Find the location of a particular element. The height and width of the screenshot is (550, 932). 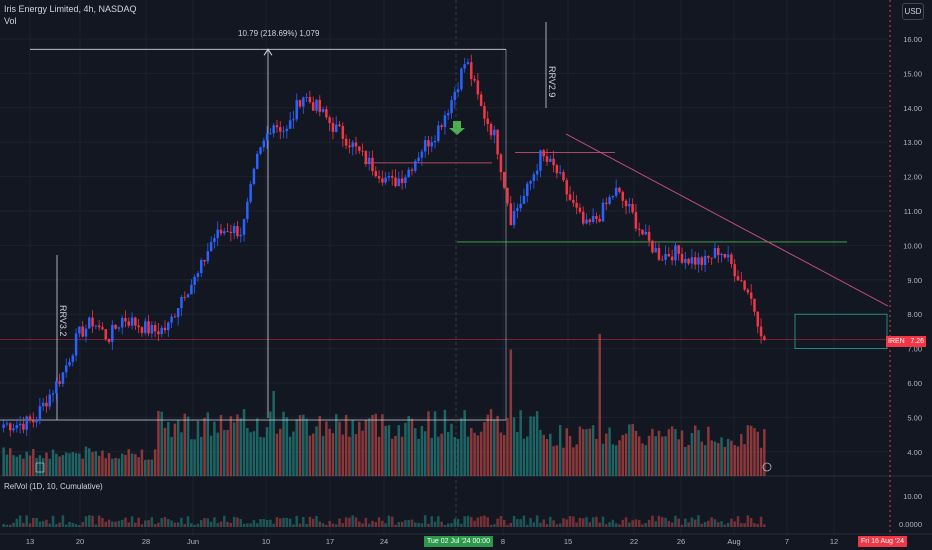

currency-button: USD is located at coordinates (913, 11).